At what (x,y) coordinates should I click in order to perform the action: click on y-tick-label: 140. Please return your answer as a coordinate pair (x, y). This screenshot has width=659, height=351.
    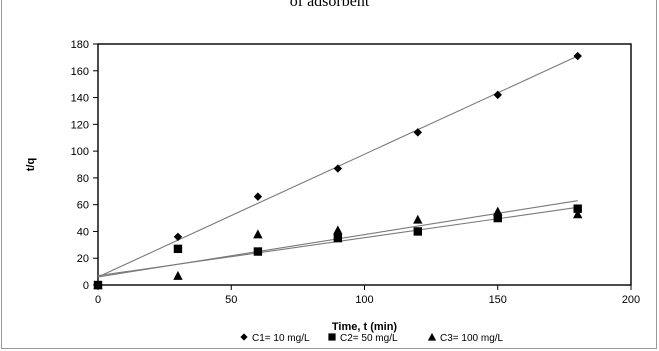
    Looking at the image, I should click on (80, 99).